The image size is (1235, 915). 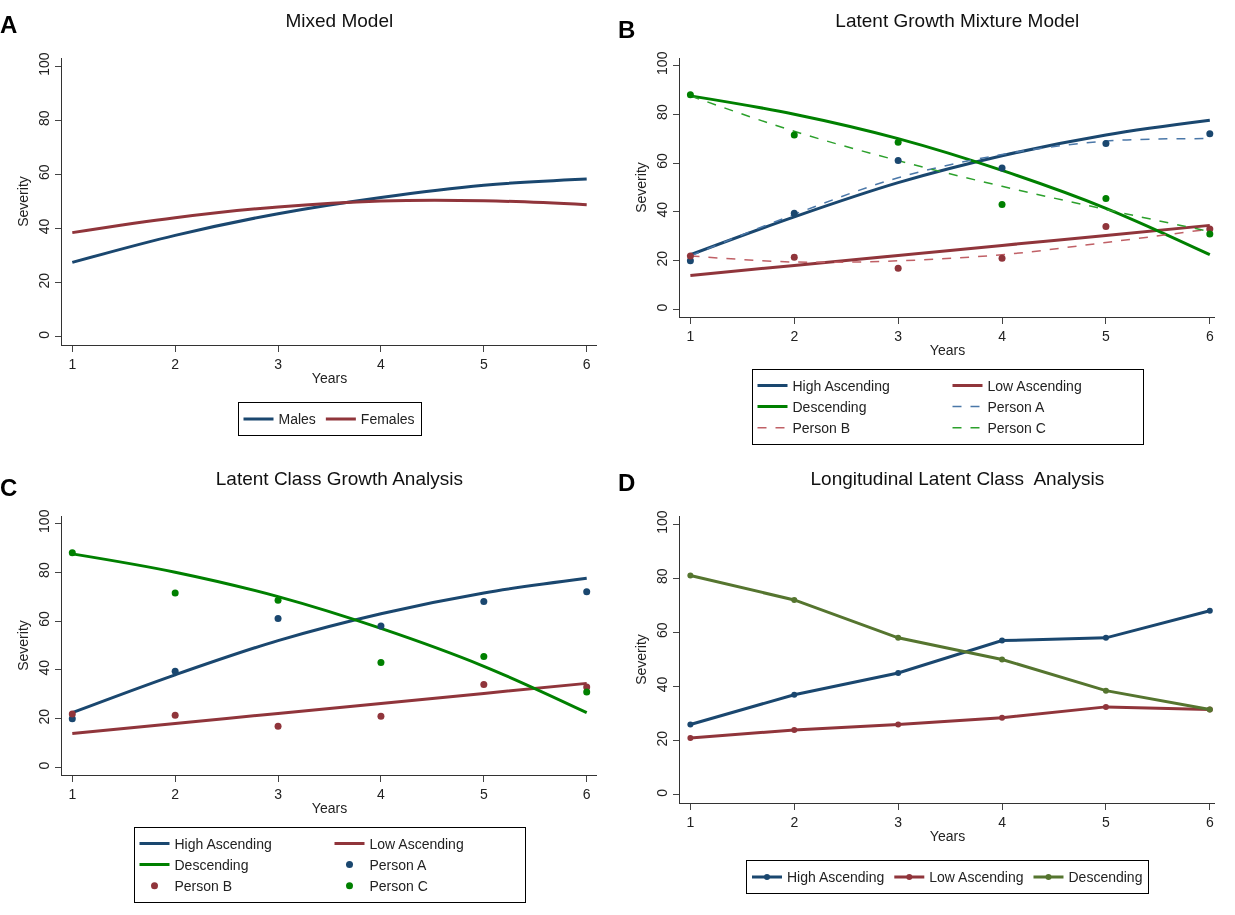 What do you see at coordinates (387, 419) in the screenshot?
I see `legend-label: Females` at bounding box center [387, 419].